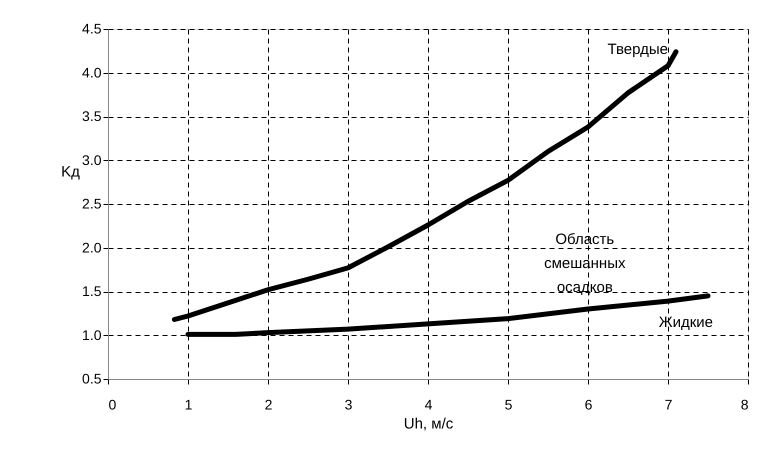 This screenshot has width=777, height=456. I want to click on y-axis-title: Kд, so click(70, 172).